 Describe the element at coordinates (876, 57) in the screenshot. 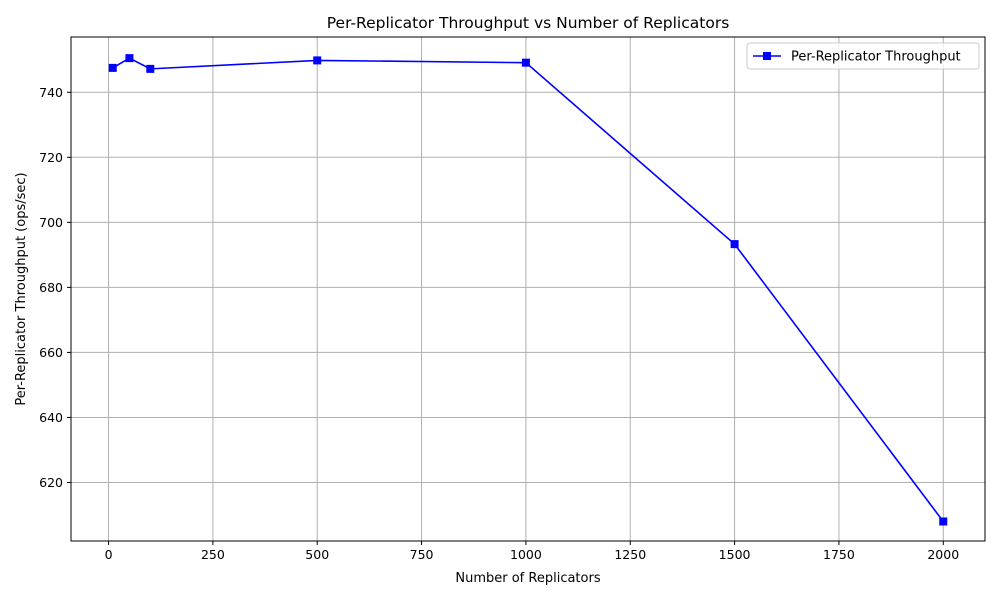

I see `legend-label: Per-Replicator Throughput` at that location.